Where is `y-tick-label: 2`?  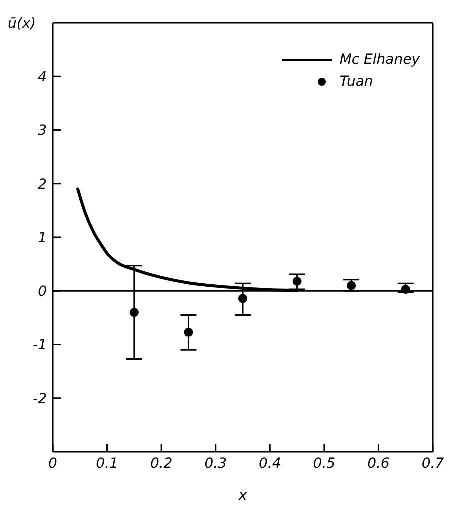
y-tick-label: 2 is located at coordinates (43, 184).